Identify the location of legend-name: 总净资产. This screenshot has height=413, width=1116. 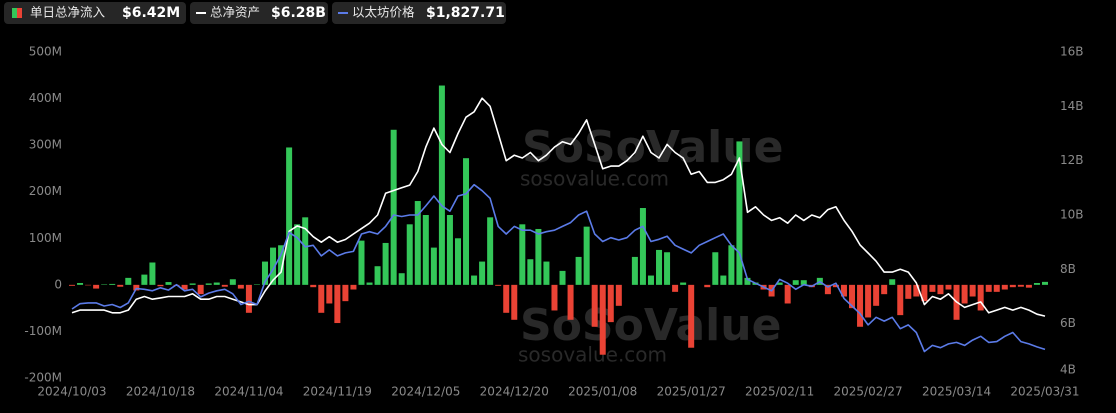
(235, 12).